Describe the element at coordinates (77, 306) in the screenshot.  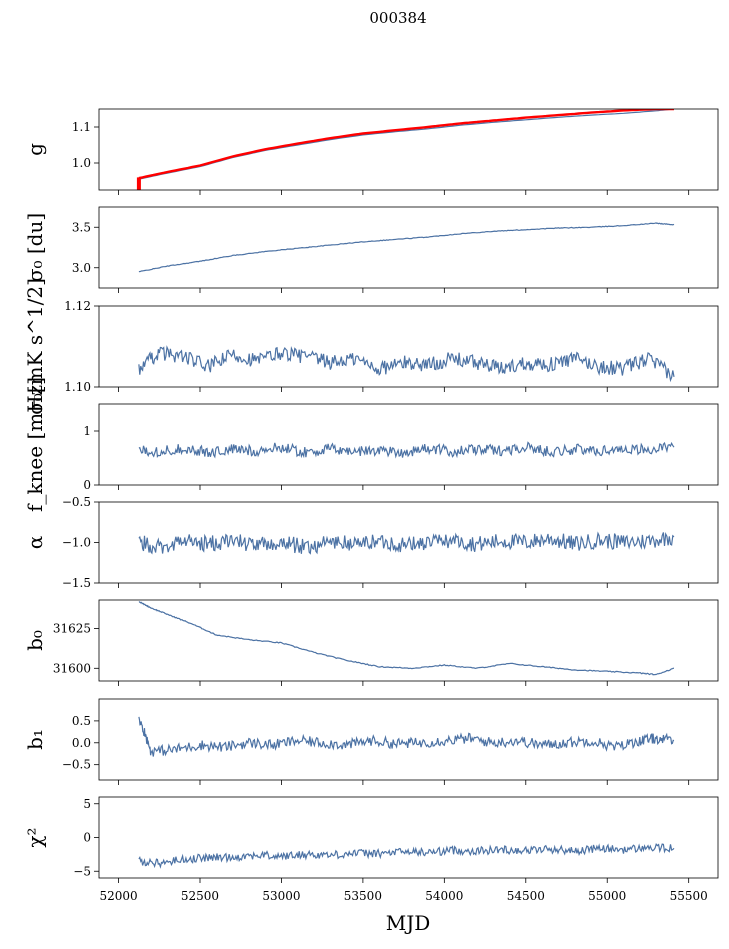
I see `y-tick-label-sigma0_mk: 1.12` at that location.